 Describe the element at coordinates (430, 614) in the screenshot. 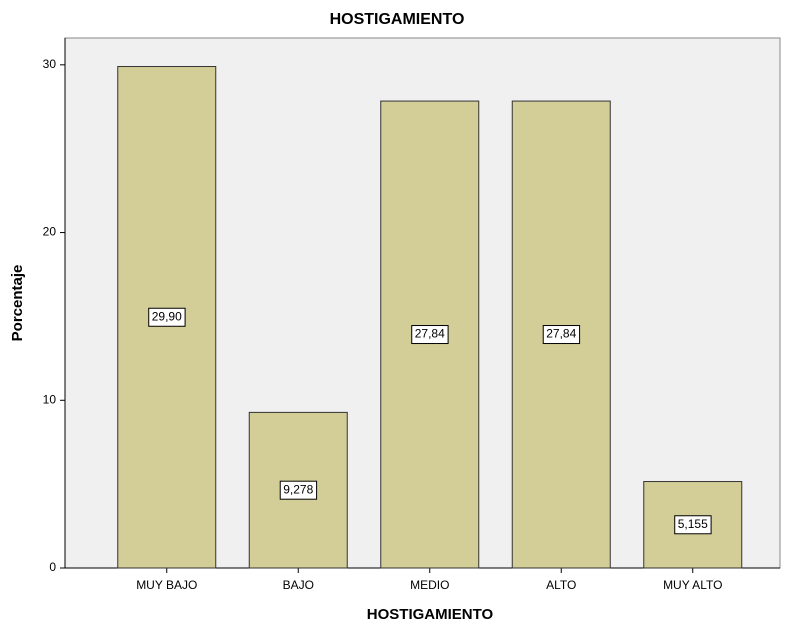

I see `x-axis-title: HOSTIGAMIENTO` at that location.